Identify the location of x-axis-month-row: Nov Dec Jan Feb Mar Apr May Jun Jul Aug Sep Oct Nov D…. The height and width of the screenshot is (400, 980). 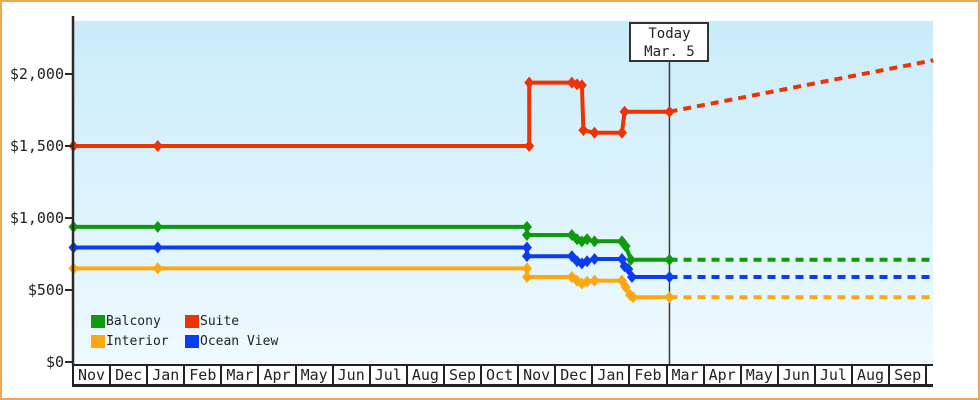
(503, 375).